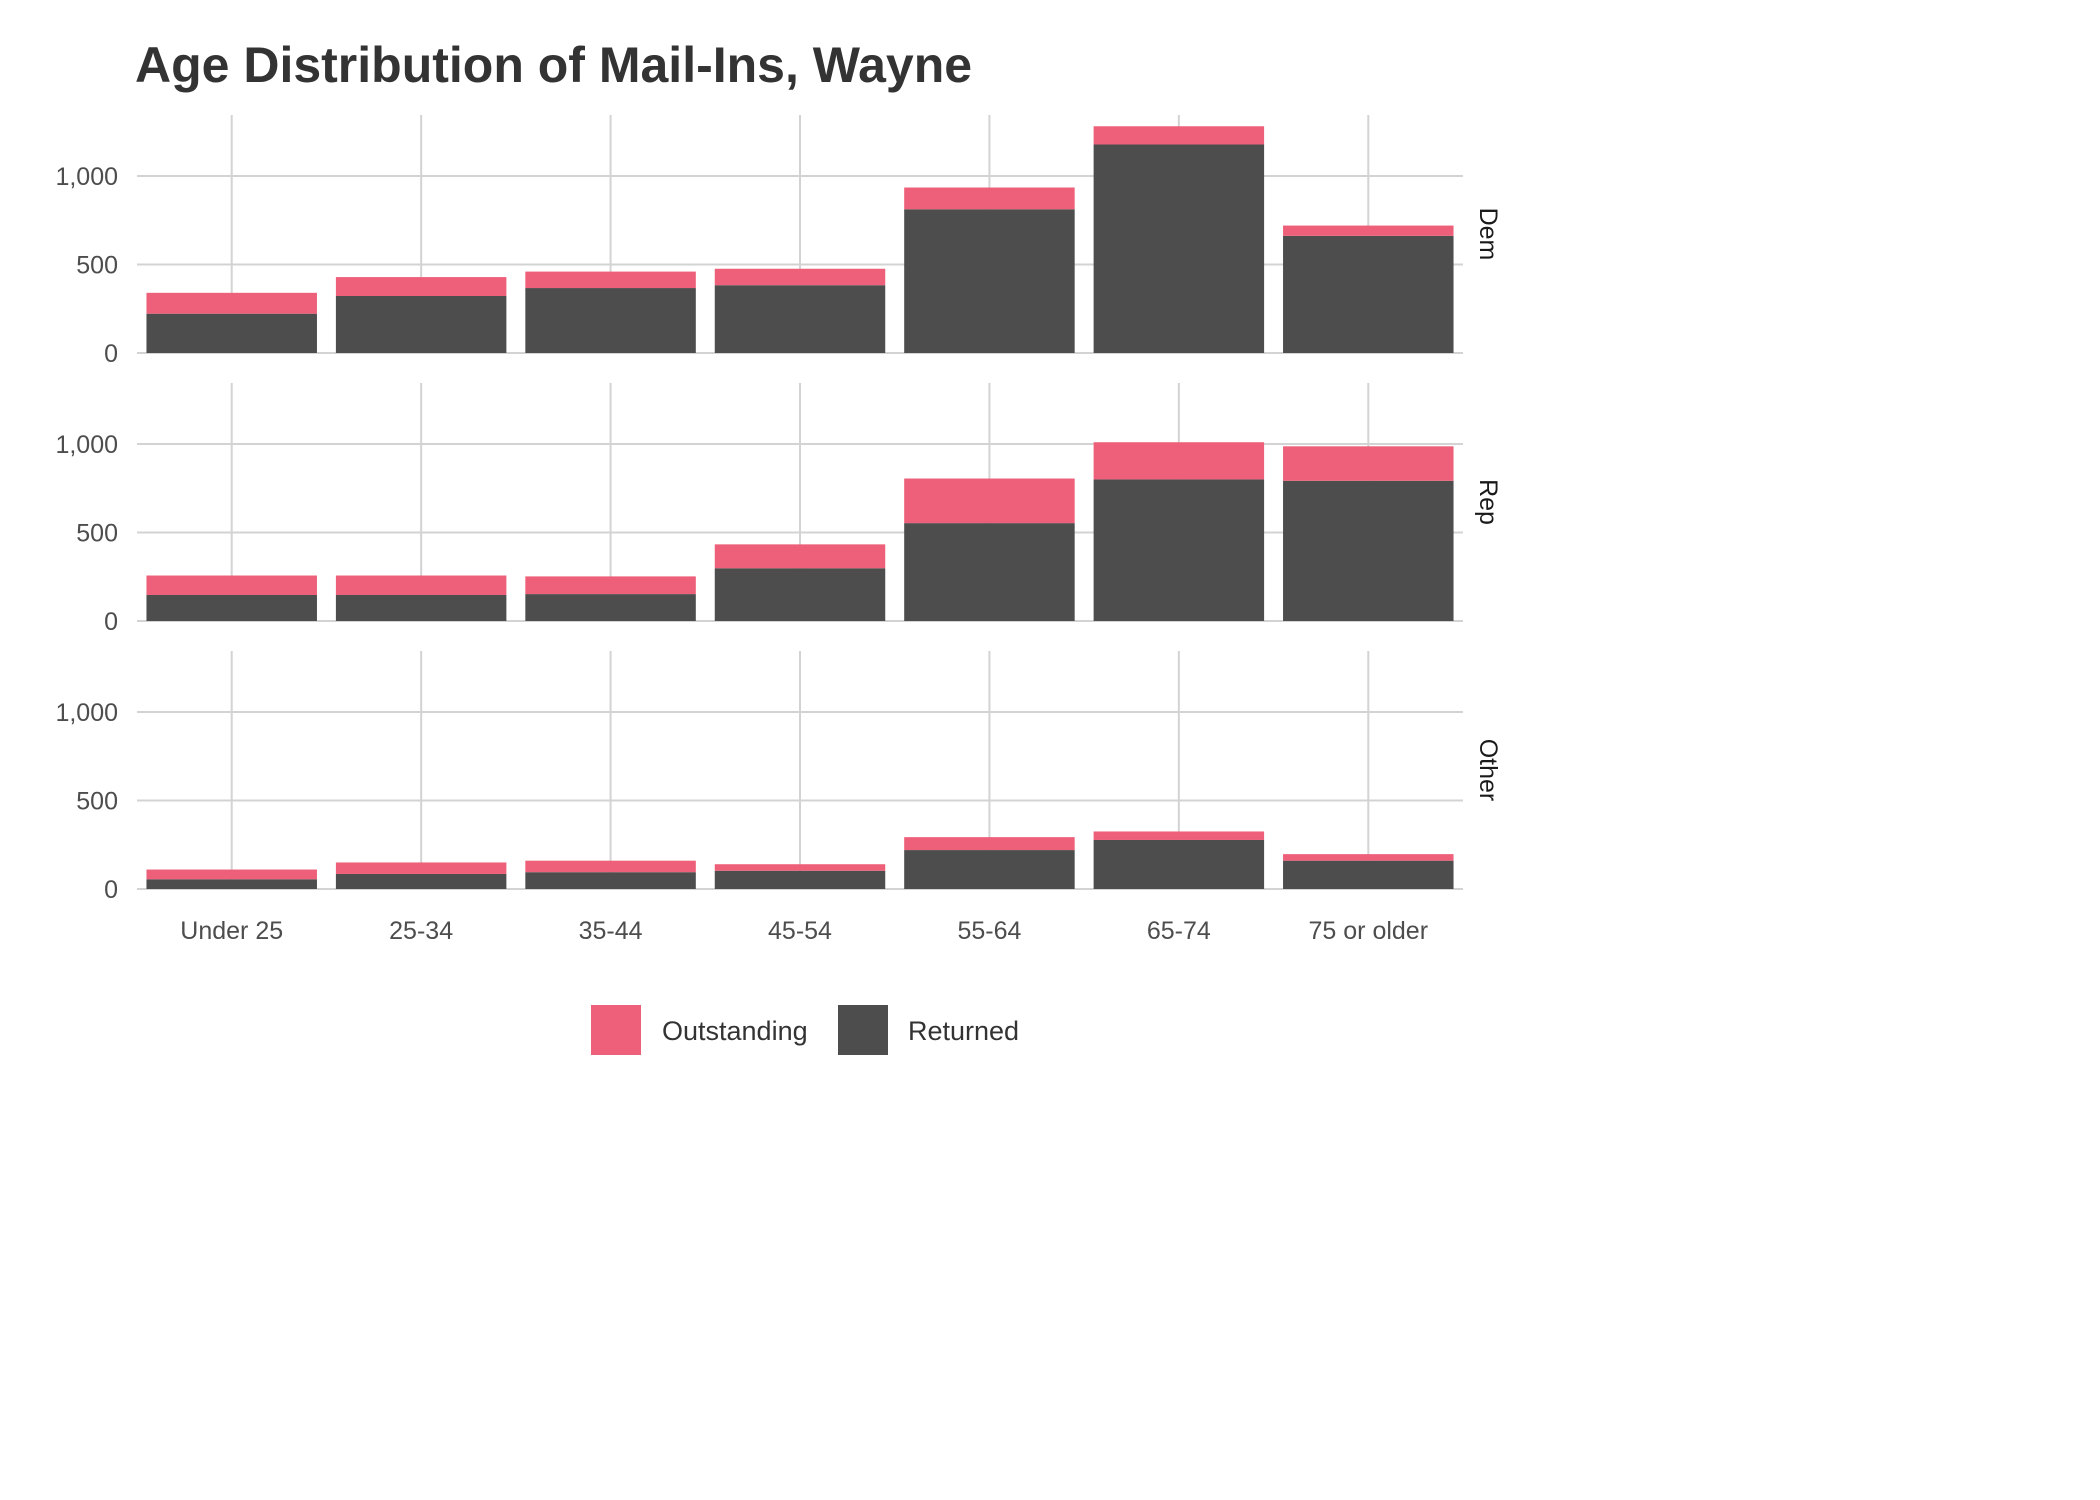  I want to click on x-tick-label: 35-44, so click(611, 931).